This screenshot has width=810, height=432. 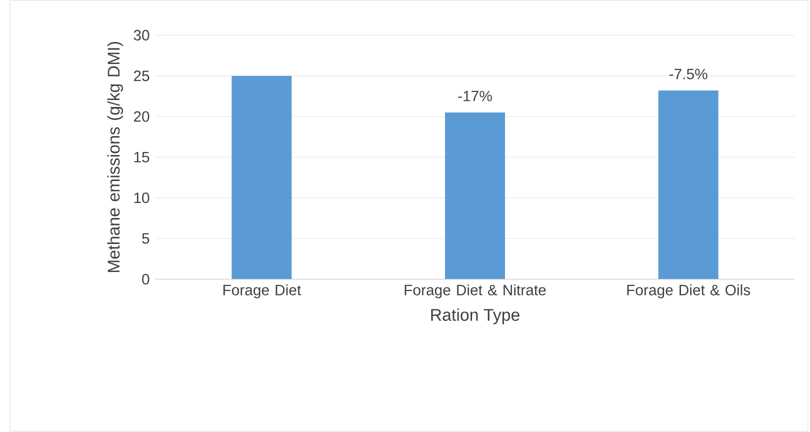 I want to click on y-tick-label: 25, so click(x=142, y=76).